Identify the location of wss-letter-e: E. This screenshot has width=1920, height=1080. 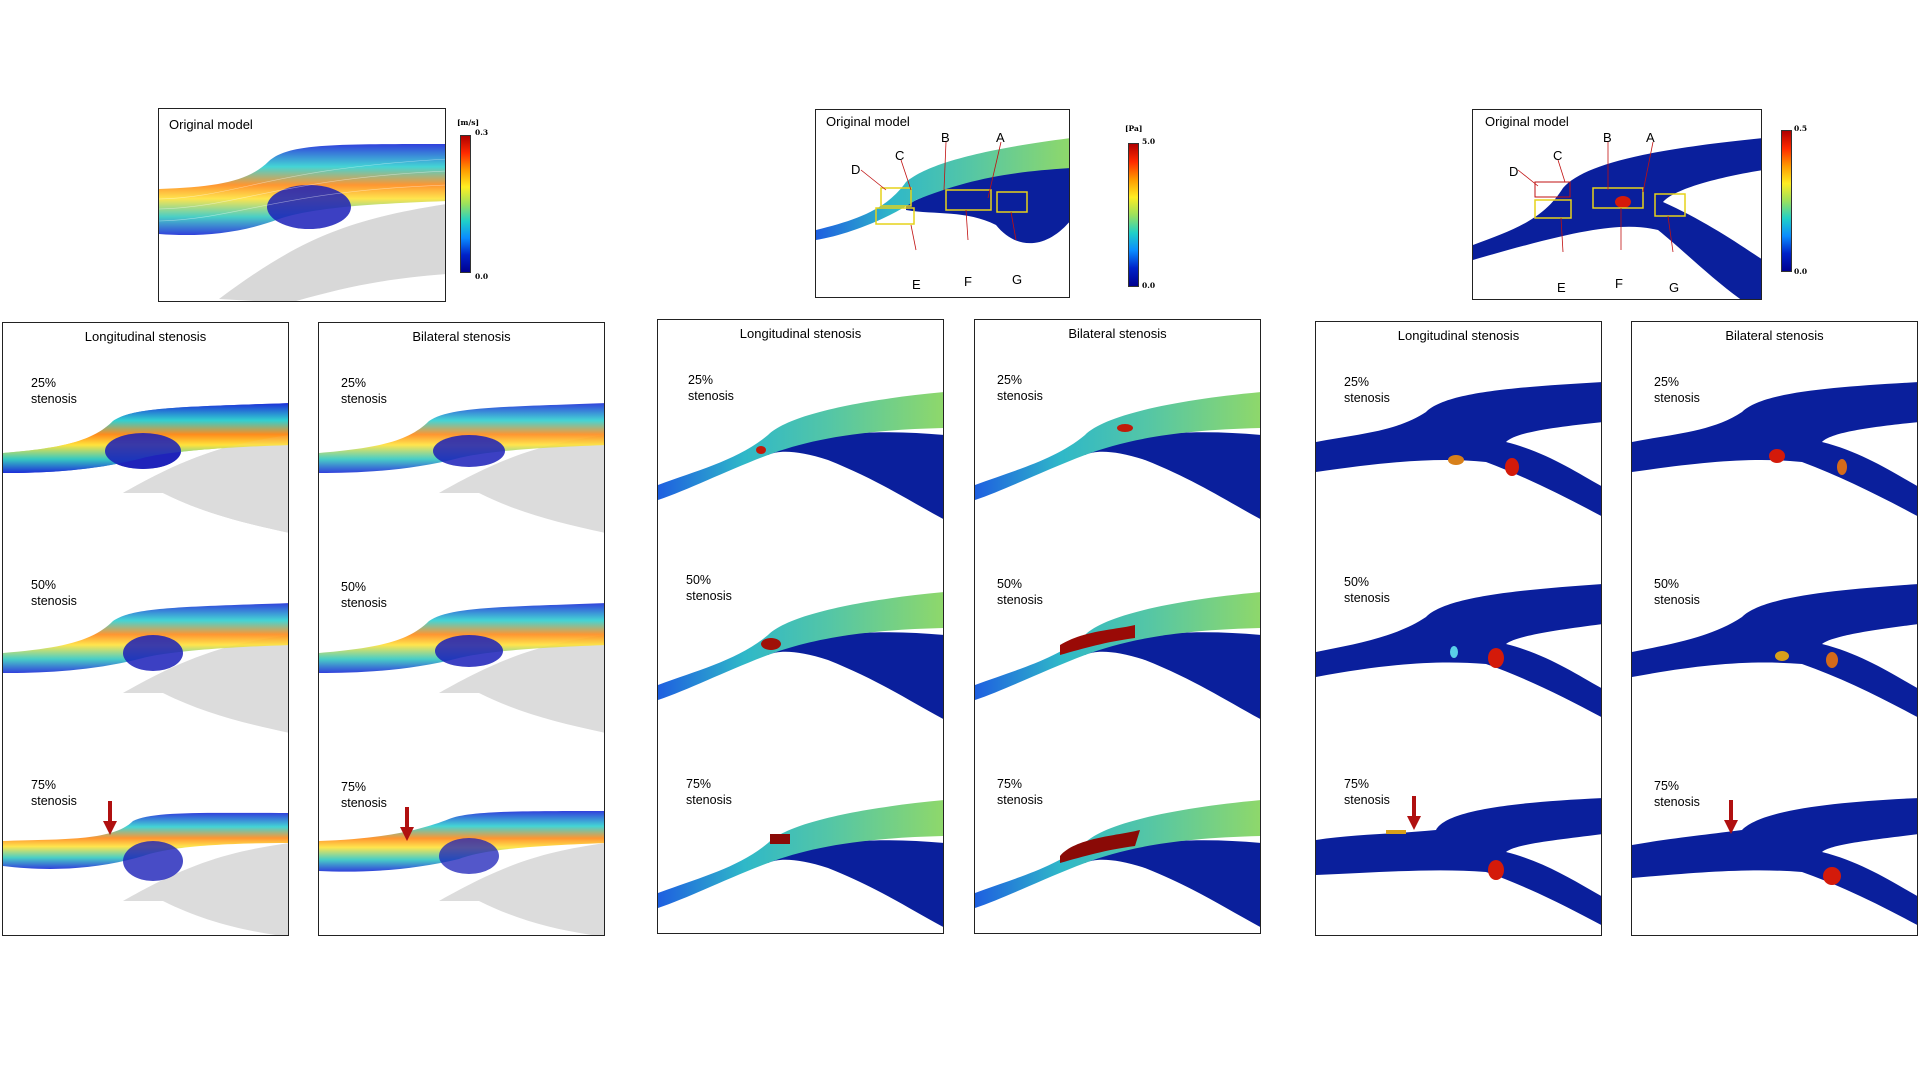
(916, 284).